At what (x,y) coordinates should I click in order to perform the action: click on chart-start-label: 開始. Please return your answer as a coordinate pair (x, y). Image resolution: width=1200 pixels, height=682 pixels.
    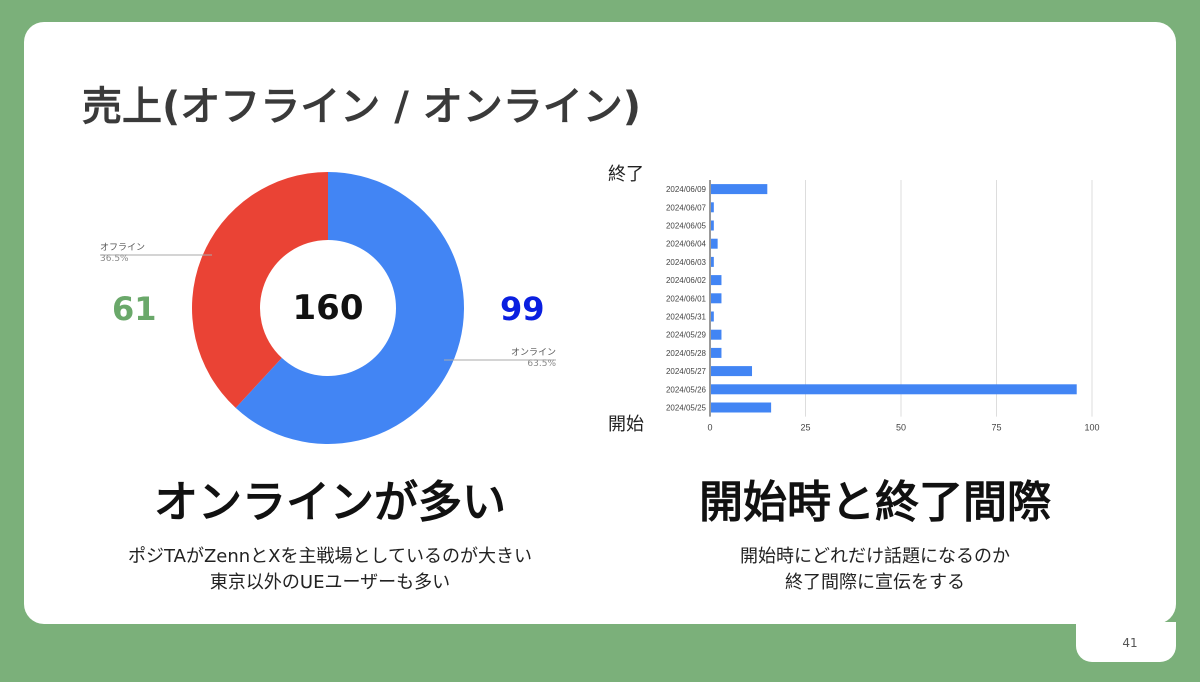
    Looking at the image, I should click on (626, 424).